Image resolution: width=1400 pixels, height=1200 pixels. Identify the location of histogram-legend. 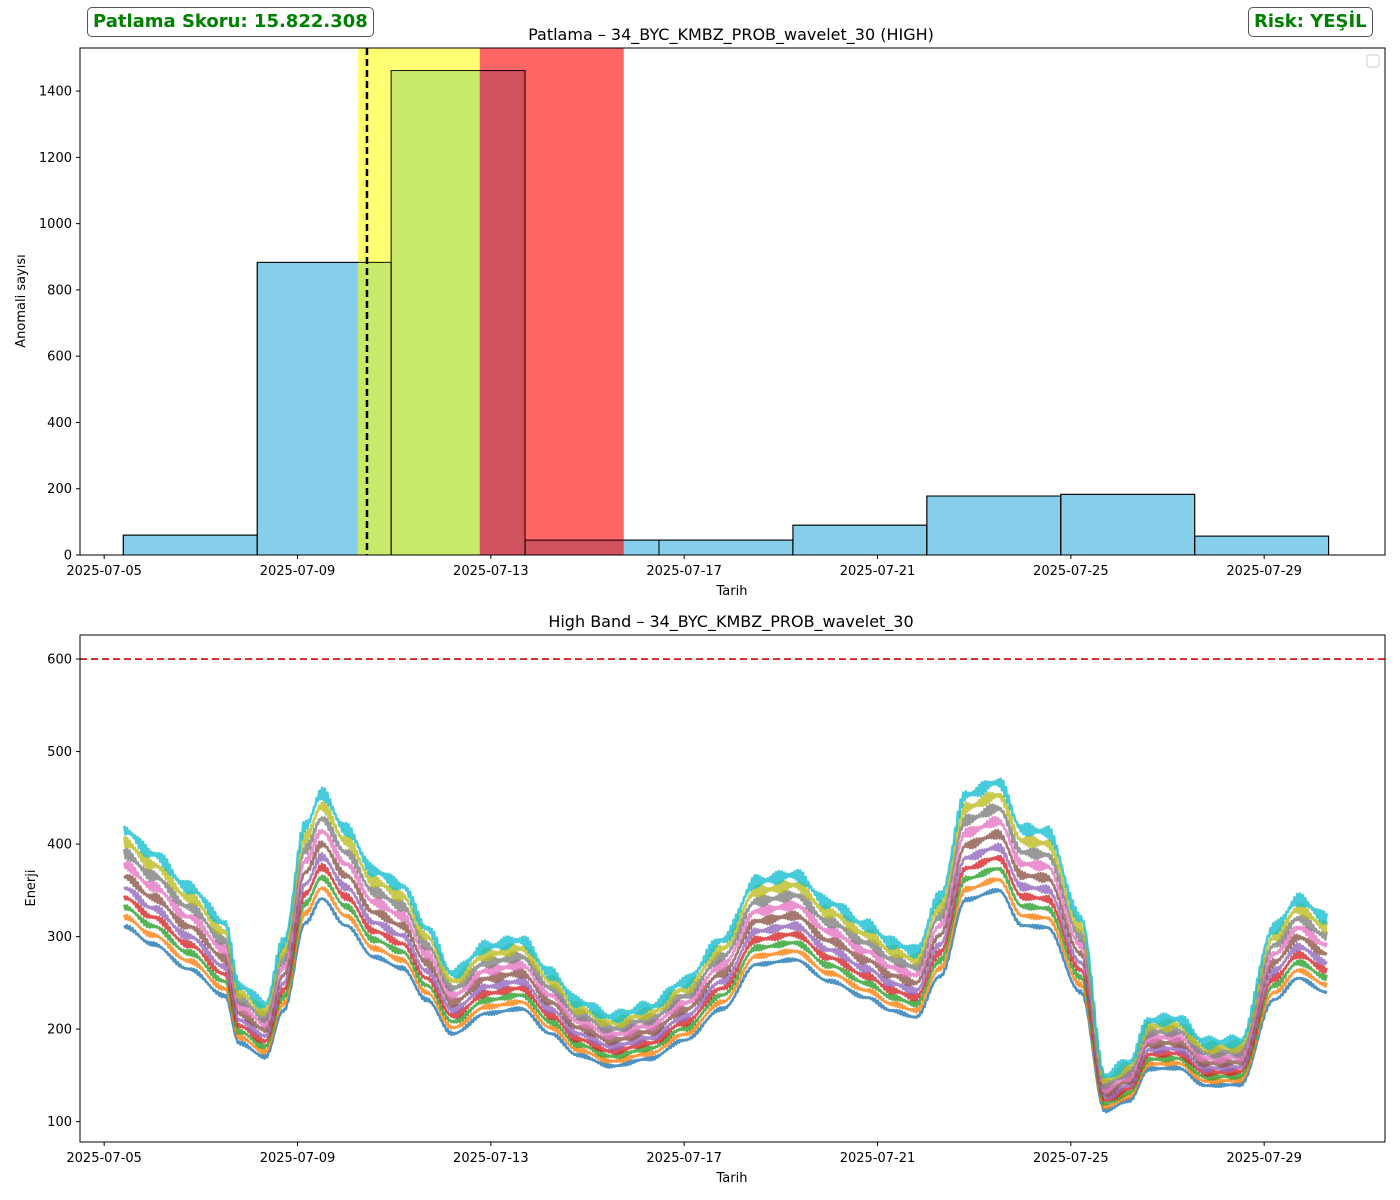
(1373, 61).